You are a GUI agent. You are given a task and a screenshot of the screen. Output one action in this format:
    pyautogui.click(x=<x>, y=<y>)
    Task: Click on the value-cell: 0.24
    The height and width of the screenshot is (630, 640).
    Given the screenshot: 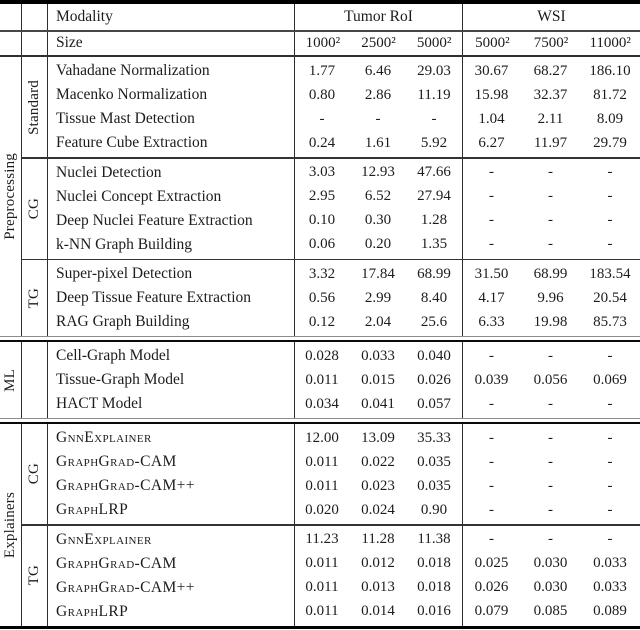 What is the action you would take?
    pyautogui.click(x=322, y=142)
    